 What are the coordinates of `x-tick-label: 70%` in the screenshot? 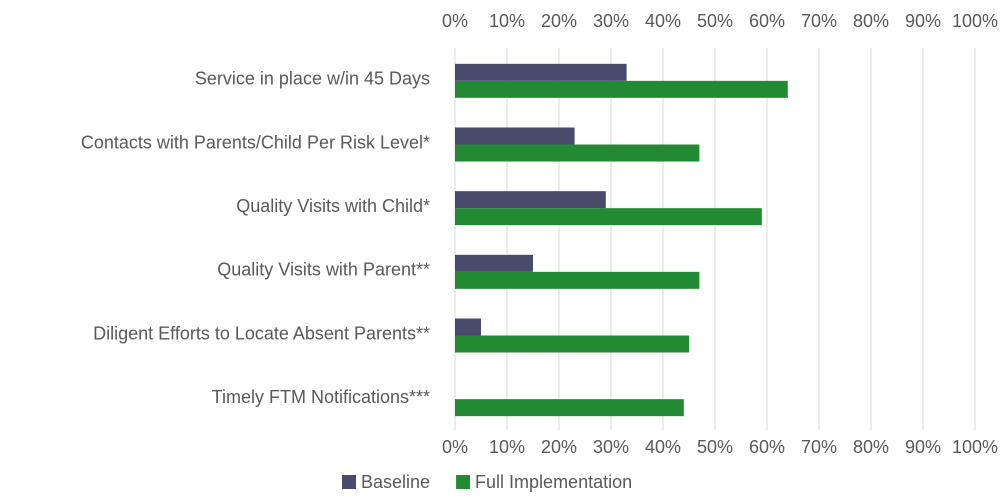 It's located at (819, 447).